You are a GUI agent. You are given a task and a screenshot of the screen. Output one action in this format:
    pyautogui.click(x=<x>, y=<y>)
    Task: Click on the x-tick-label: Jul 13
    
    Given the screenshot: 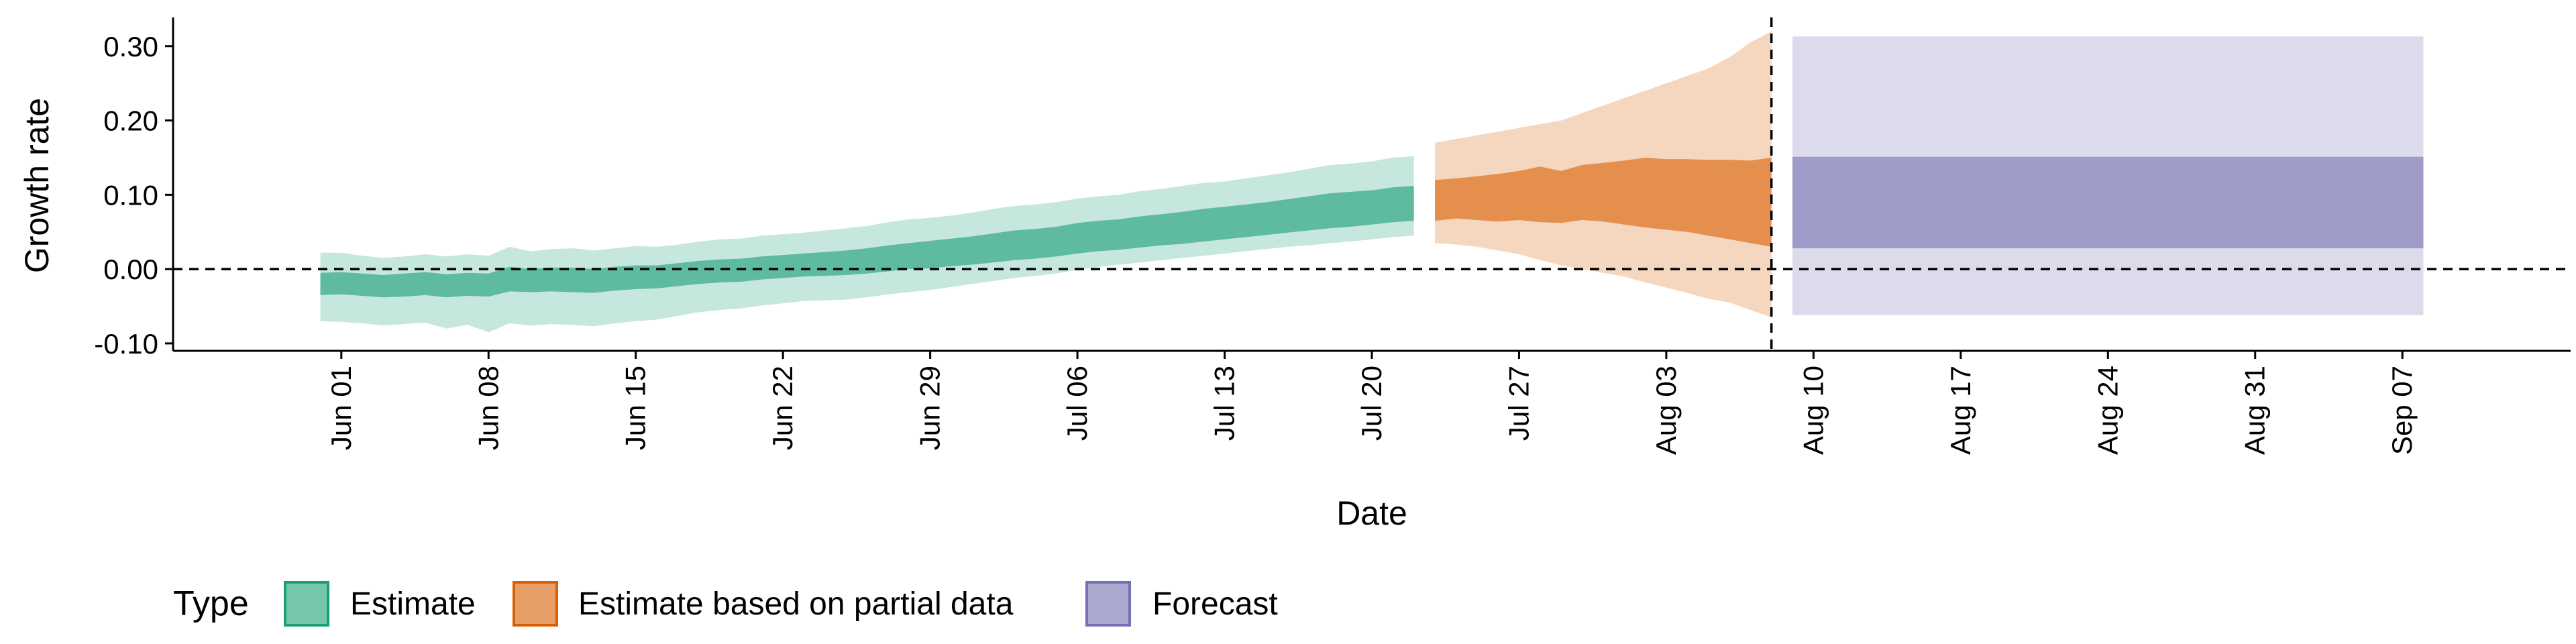 What is the action you would take?
    pyautogui.click(x=1224, y=403)
    